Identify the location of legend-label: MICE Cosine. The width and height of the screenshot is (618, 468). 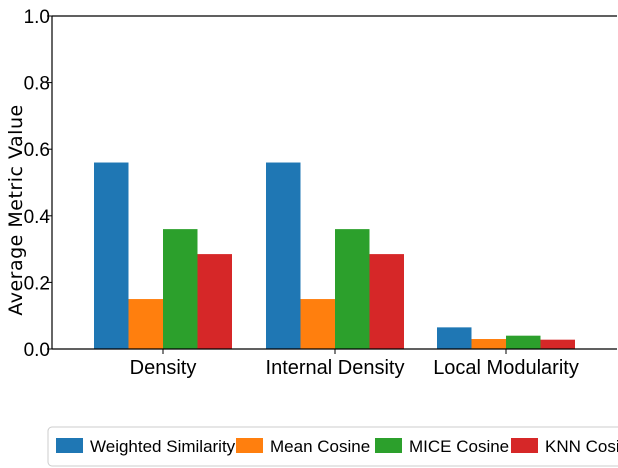
(459, 446).